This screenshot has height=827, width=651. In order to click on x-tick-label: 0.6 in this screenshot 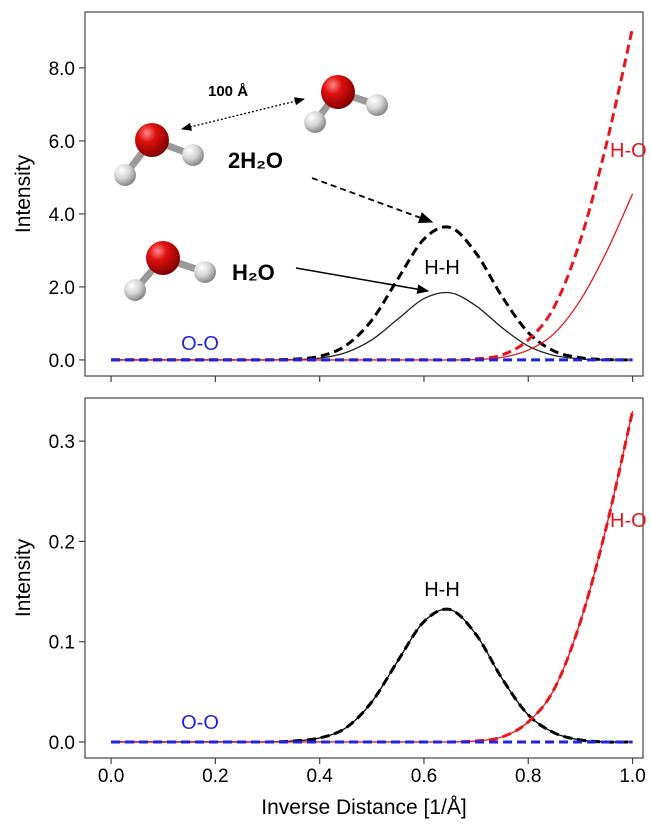, I will do `click(424, 776)`.